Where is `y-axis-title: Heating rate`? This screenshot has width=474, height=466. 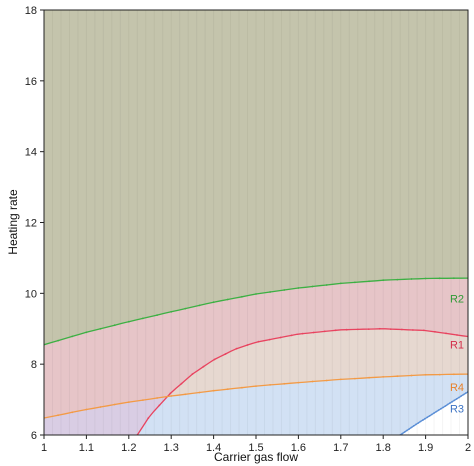 y-axis-title: Heating rate is located at coordinates (13, 222).